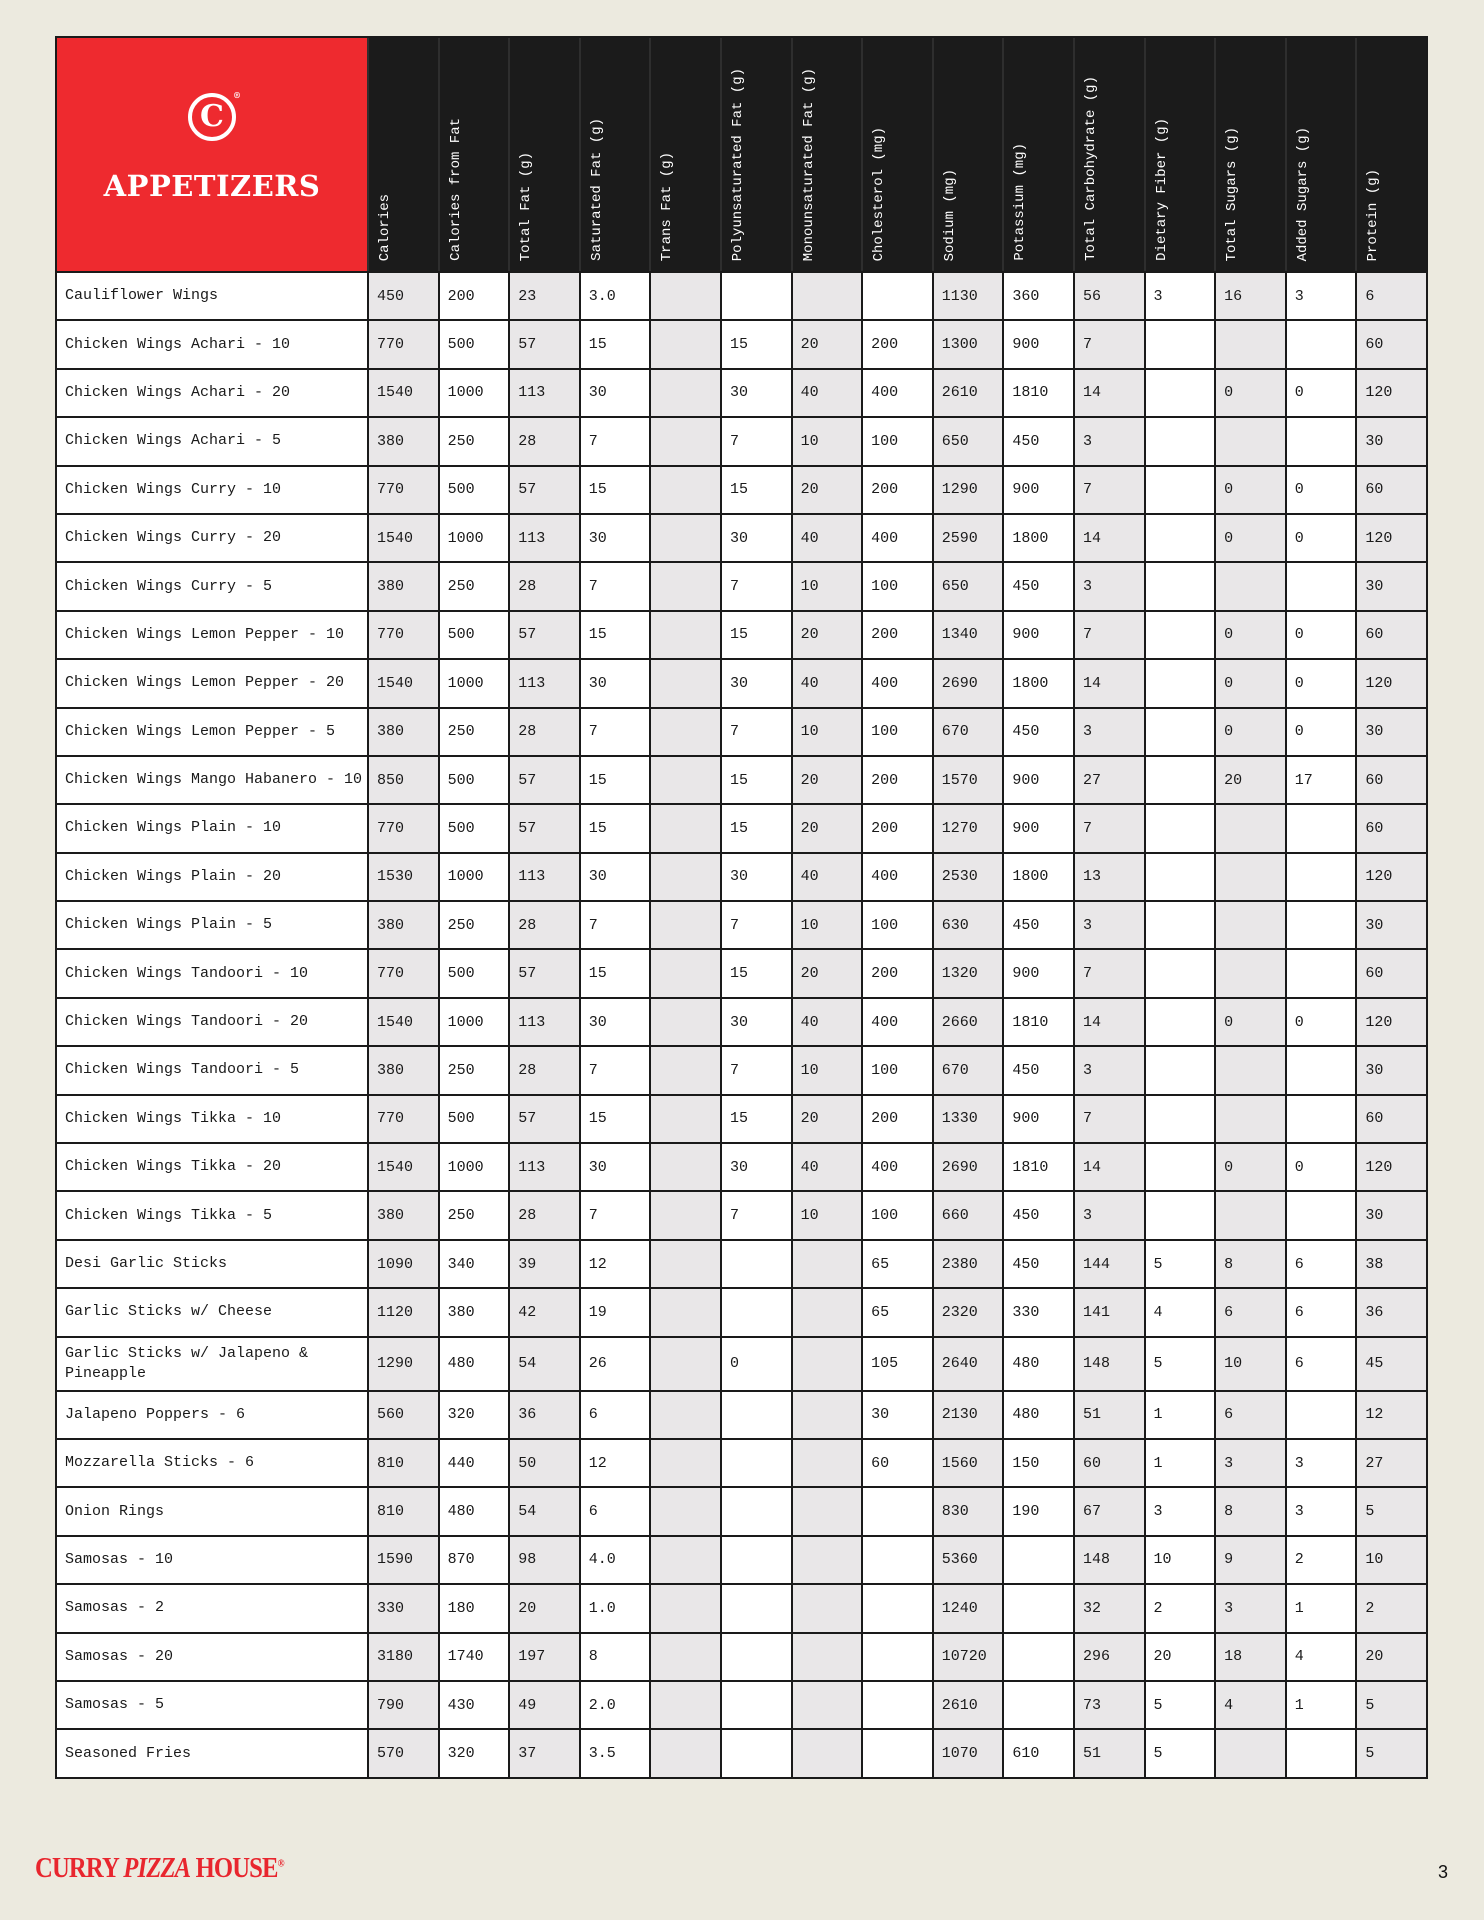 The image size is (1484, 1920). What do you see at coordinates (967, 1414) in the screenshot?
I see `table-cell: 2130` at bounding box center [967, 1414].